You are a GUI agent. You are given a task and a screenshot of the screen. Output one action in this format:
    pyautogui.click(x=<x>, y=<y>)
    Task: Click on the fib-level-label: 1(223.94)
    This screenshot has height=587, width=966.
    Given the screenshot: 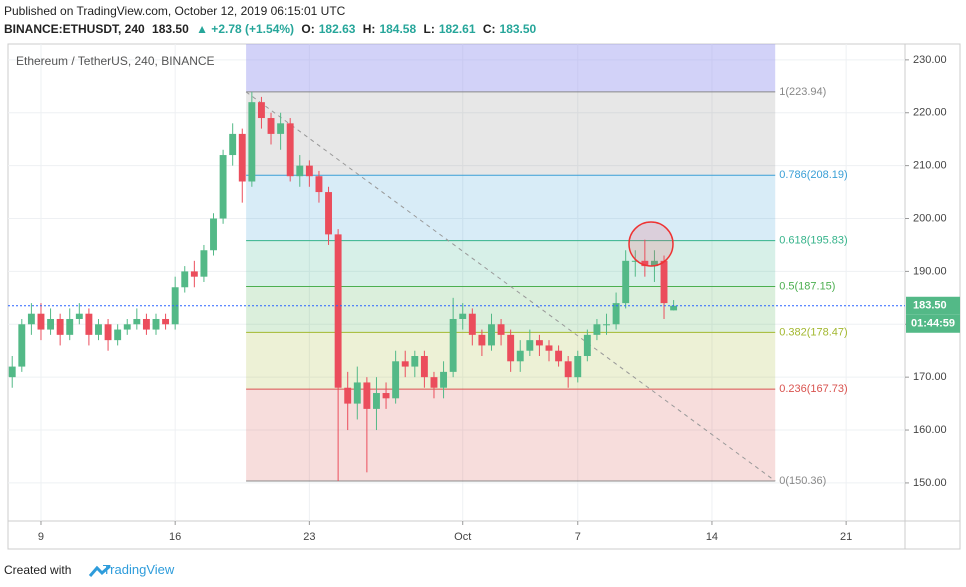 What is the action you would take?
    pyautogui.click(x=802, y=92)
    